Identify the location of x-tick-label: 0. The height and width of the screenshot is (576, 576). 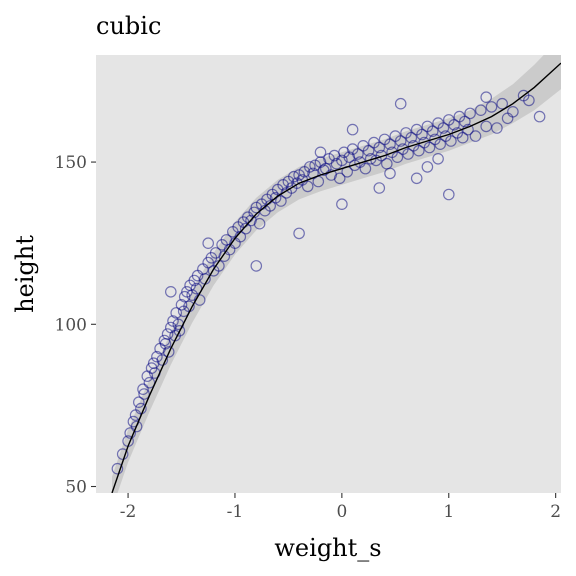
(341, 512).